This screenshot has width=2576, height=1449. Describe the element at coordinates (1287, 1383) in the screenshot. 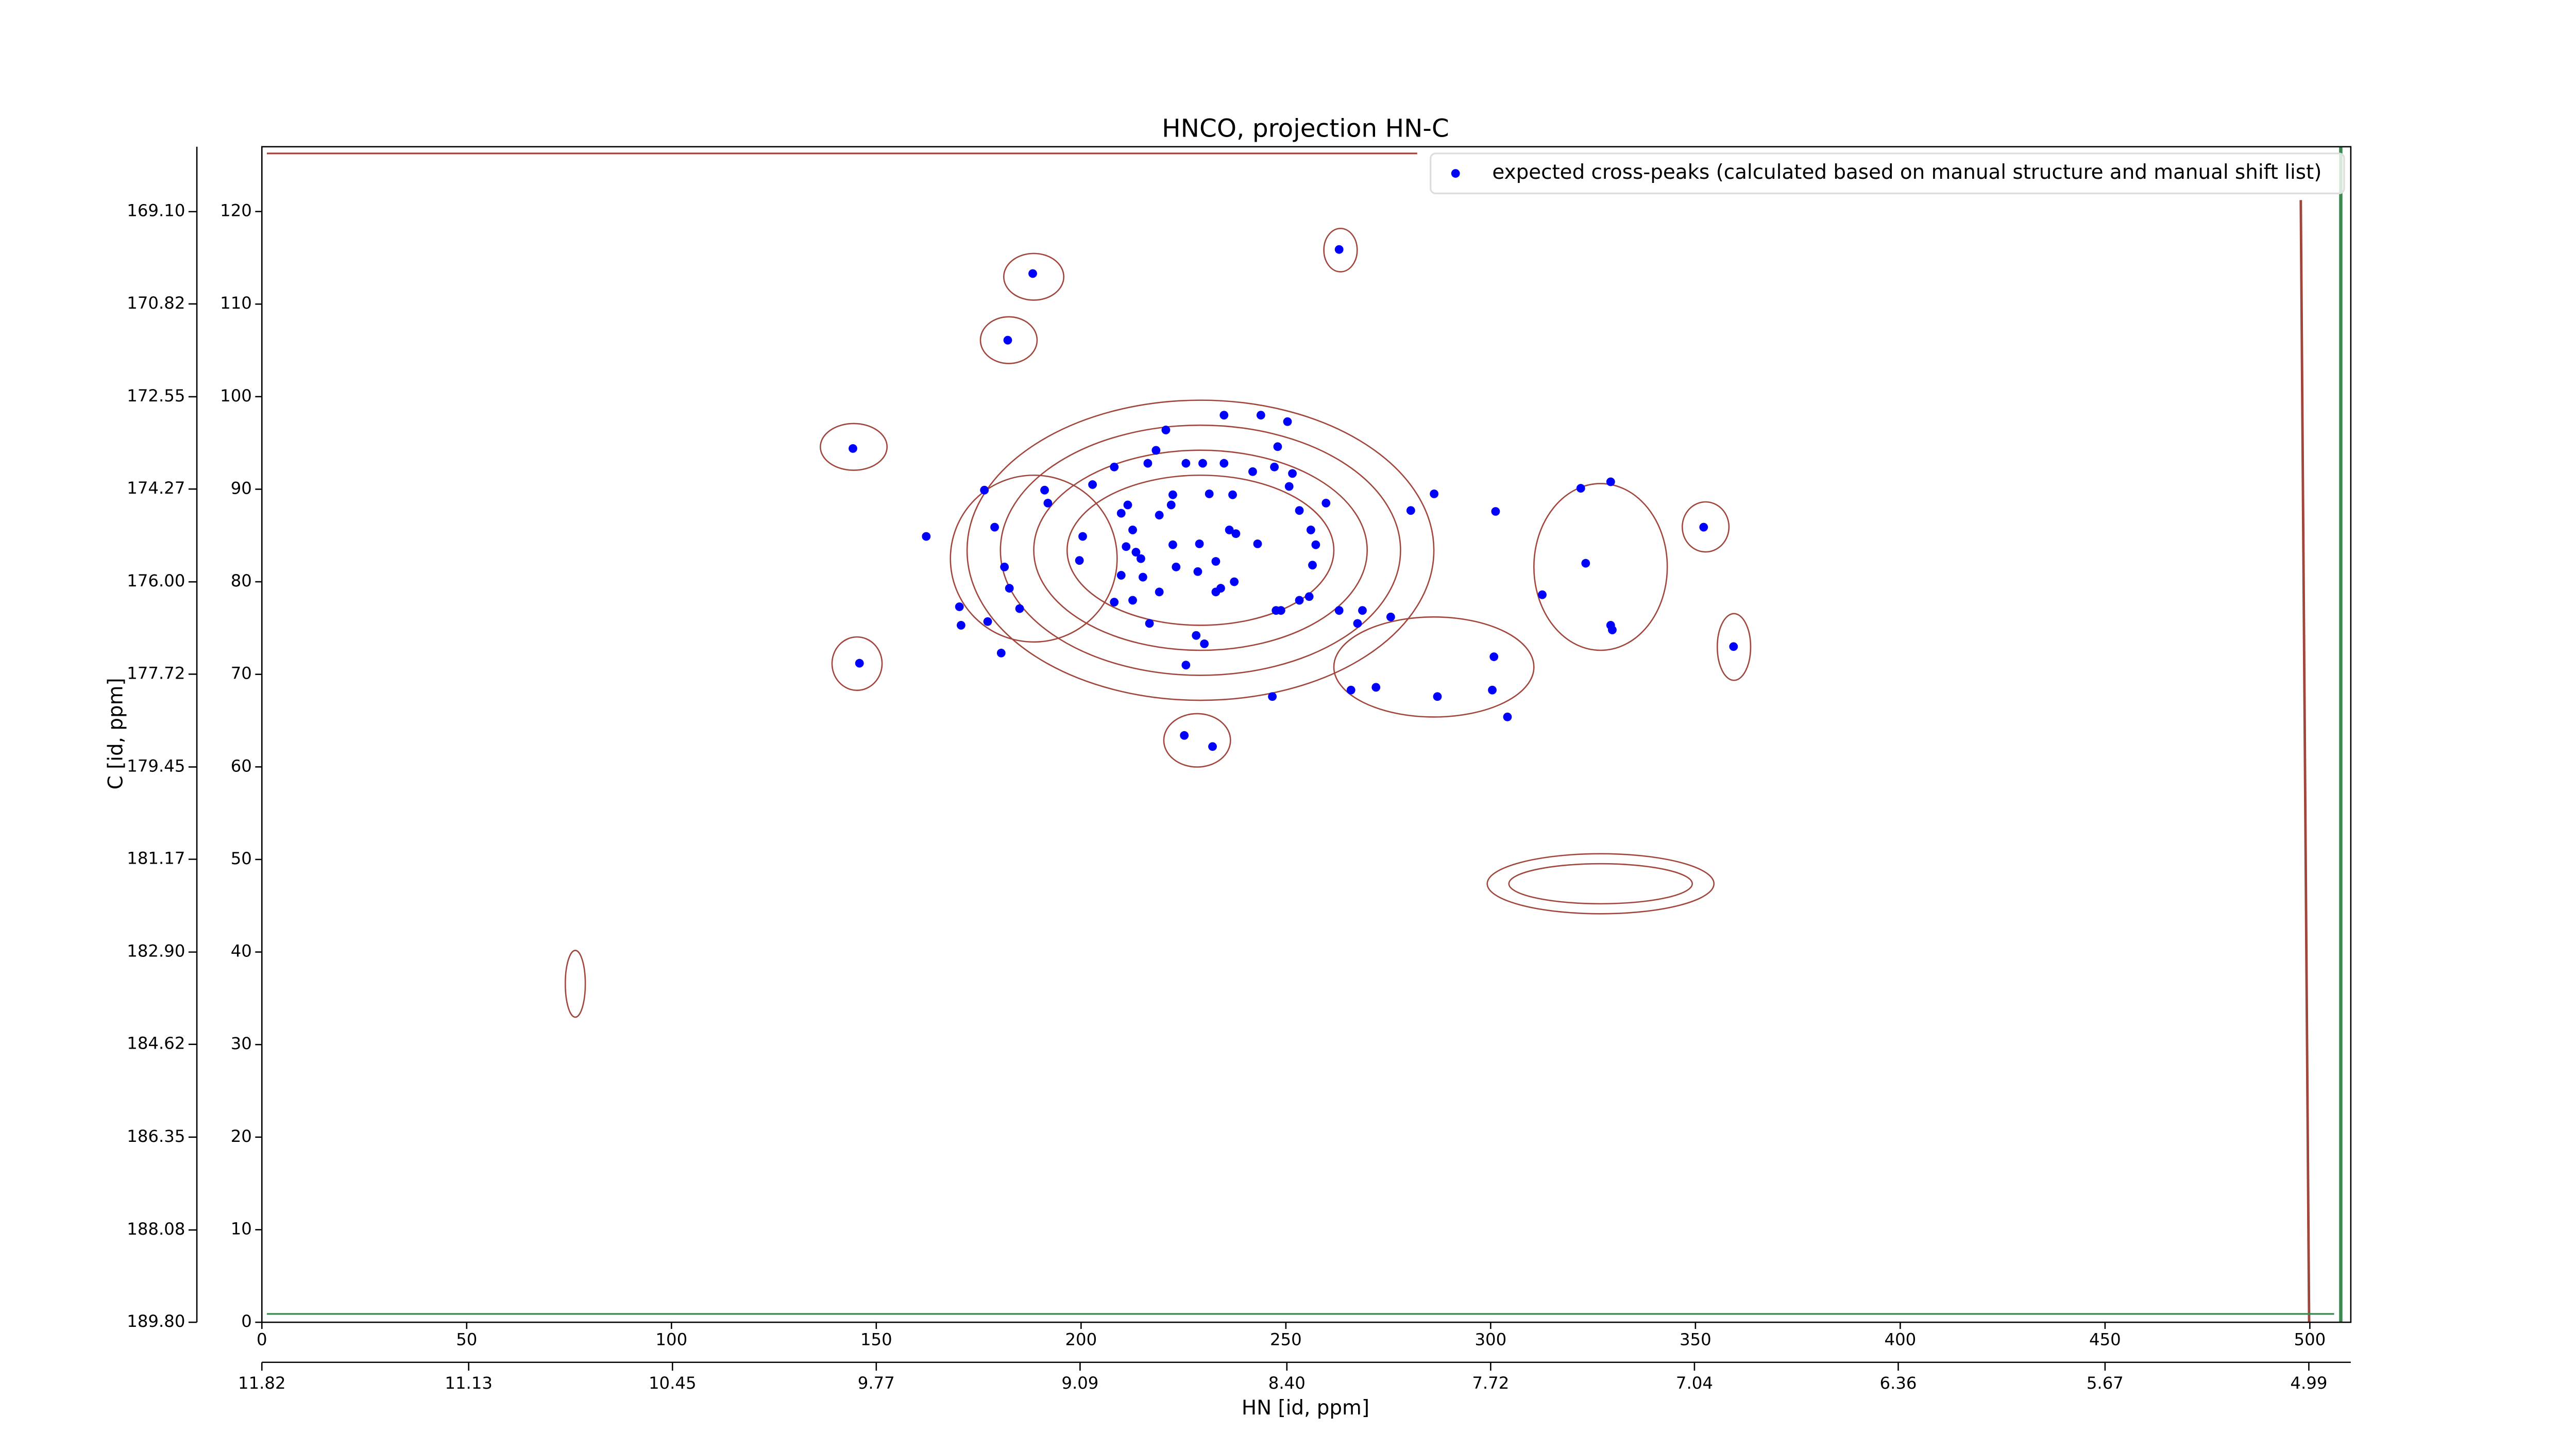

I see `x2-tick-label: 8.40` at that location.